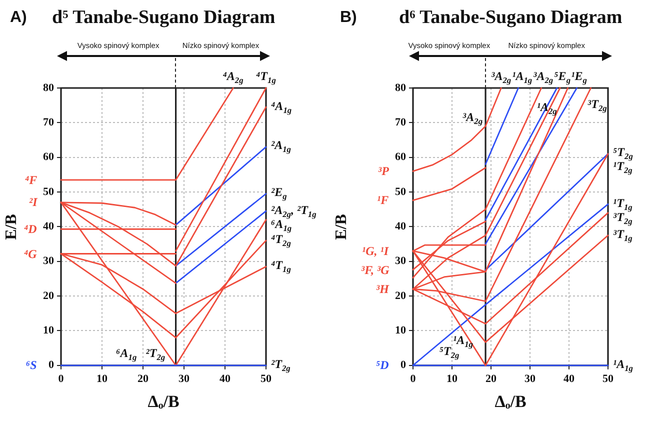 The height and width of the screenshot is (423, 648). I want to click on annotation: ³T$_{1g}$, so click(622, 235).